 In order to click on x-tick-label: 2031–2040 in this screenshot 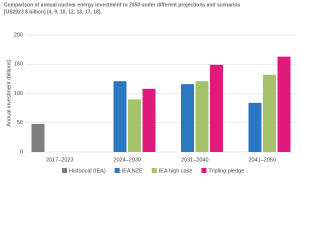, I will do `click(195, 160)`.